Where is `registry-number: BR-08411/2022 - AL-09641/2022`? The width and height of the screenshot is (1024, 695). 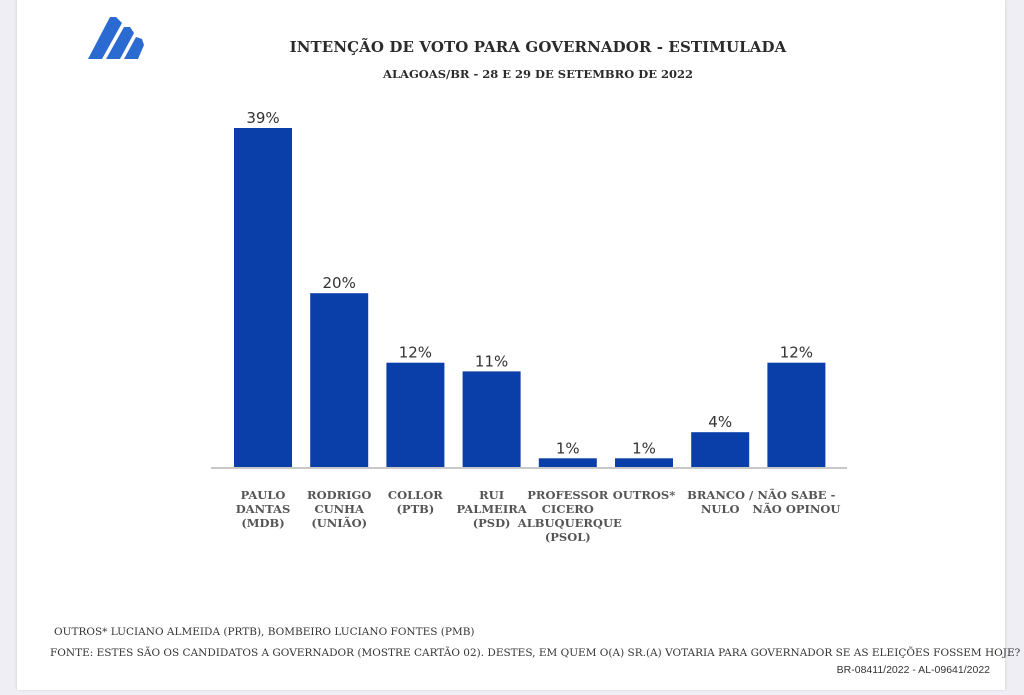
registry-number: BR-08411/2022 - AL-09641/2022 is located at coordinates (913, 670).